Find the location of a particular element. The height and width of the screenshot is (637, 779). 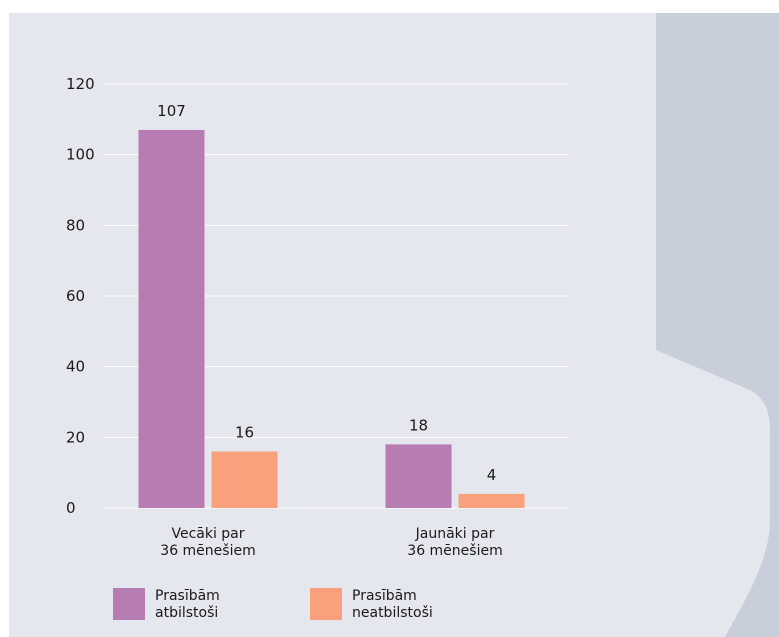

y-tick-label-20: 20 is located at coordinates (75, 437).